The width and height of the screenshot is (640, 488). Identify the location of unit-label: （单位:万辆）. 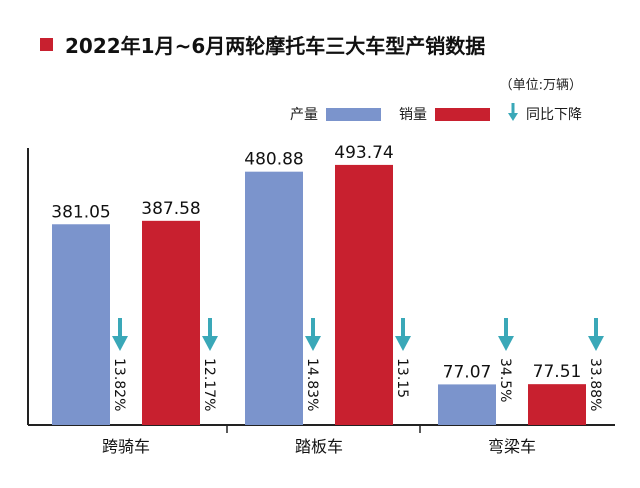
(540, 85).